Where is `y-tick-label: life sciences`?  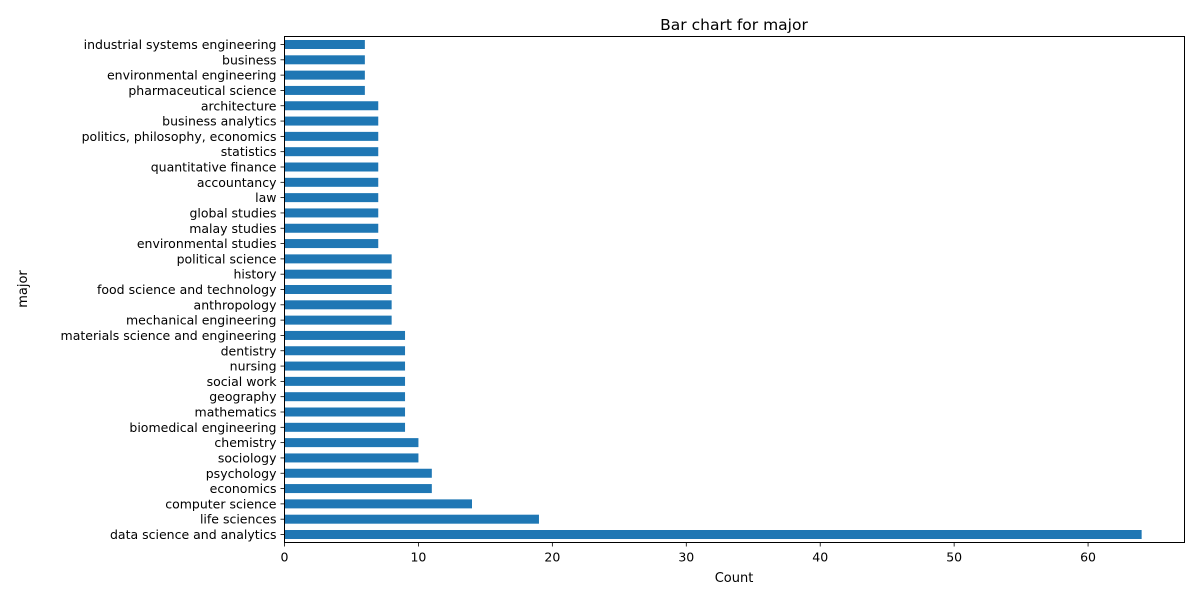 y-tick-label: life sciences is located at coordinates (238, 519).